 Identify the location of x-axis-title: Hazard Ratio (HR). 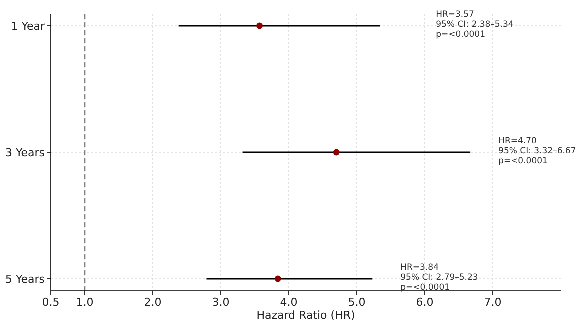
(306, 315).